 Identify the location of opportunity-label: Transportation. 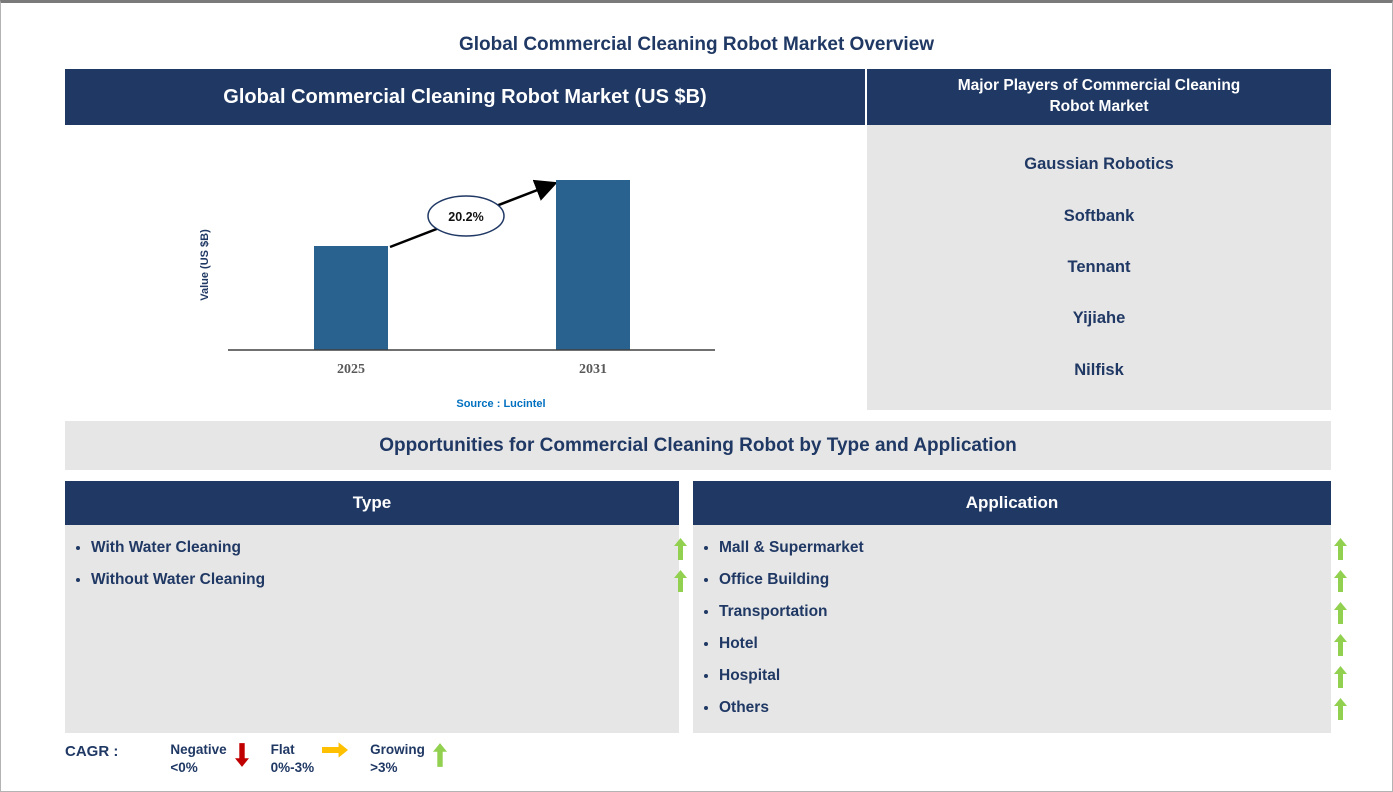
(773, 611).